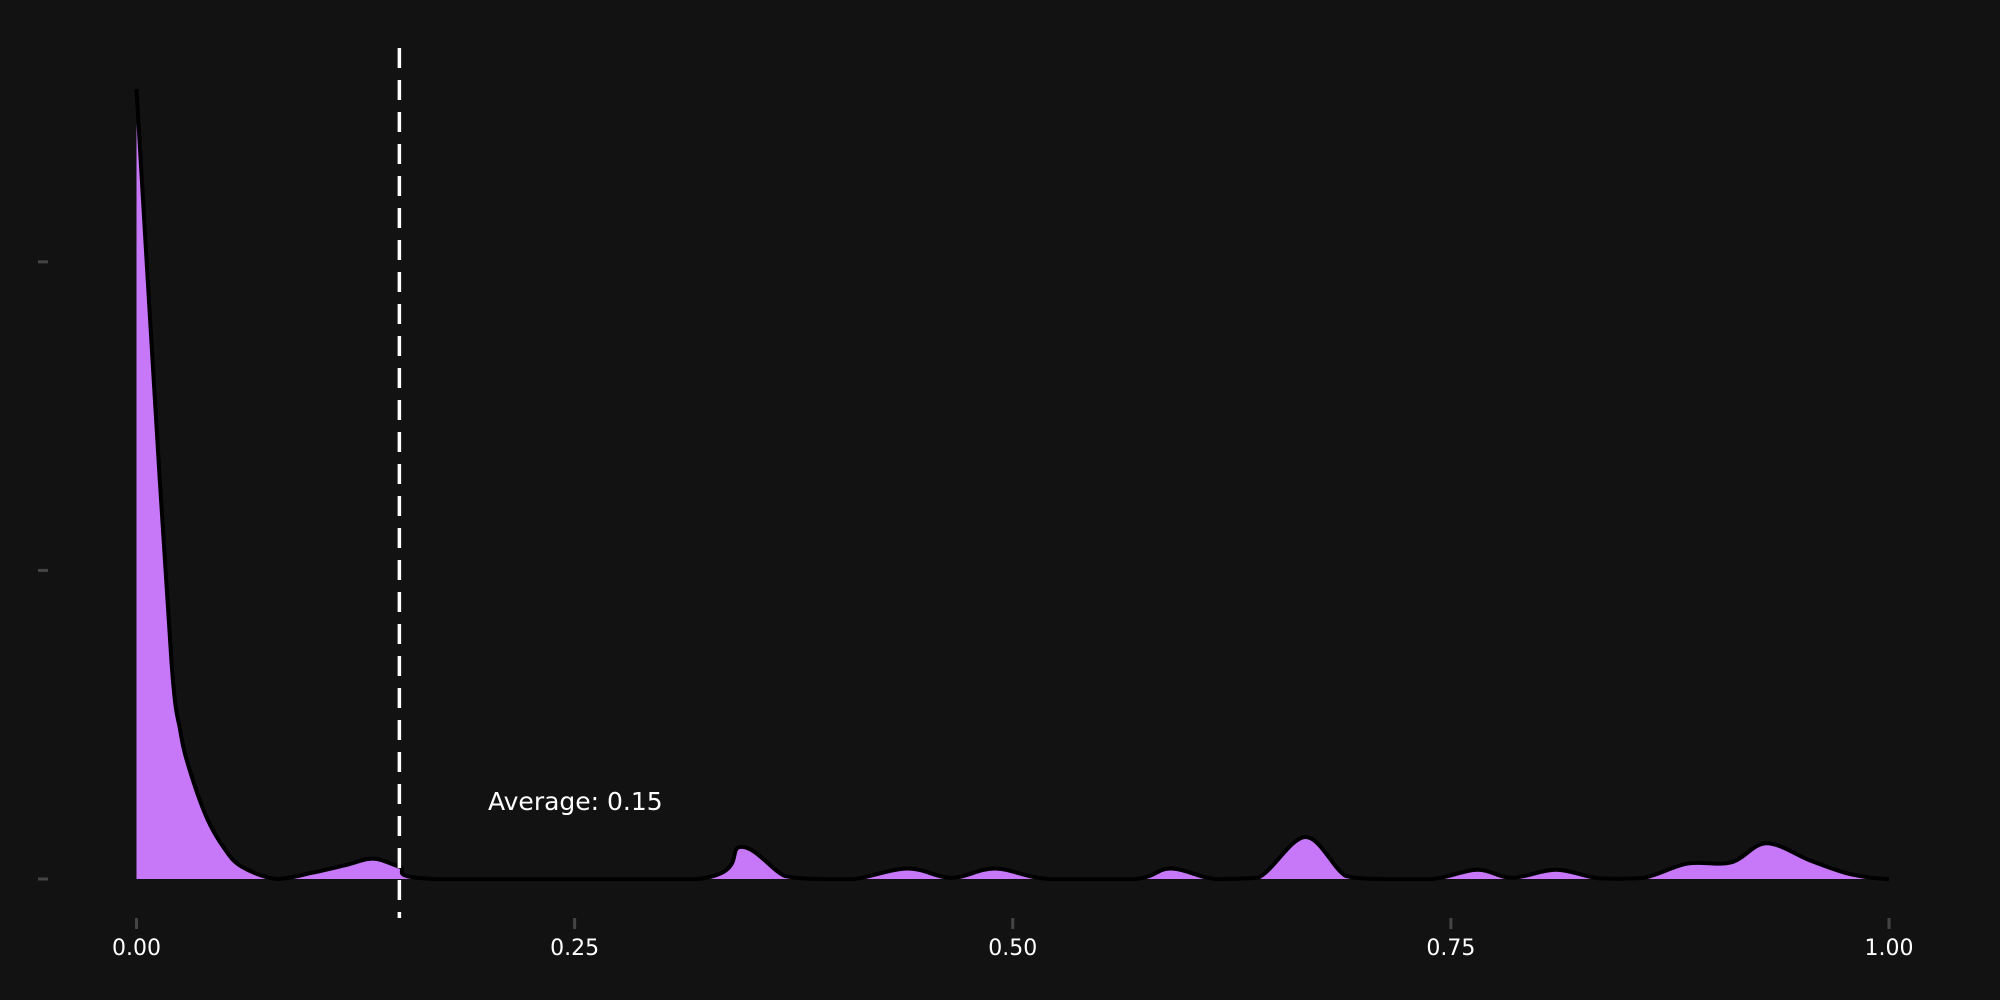  What do you see at coordinates (574, 948) in the screenshot?
I see `x-tick-label: 0.25` at bounding box center [574, 948].